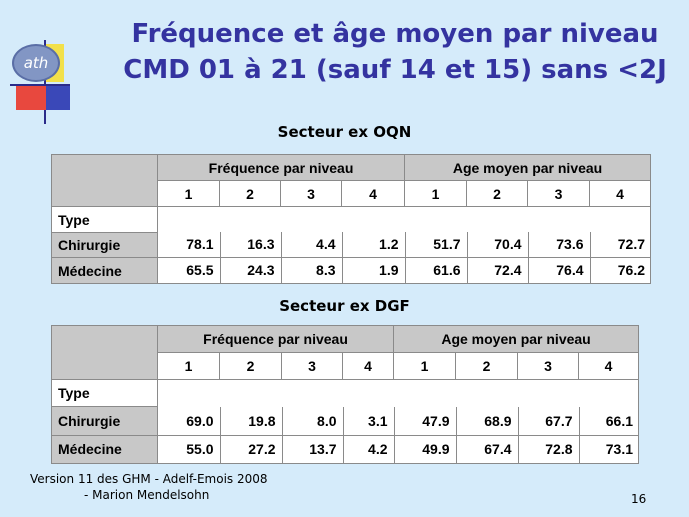 This screenshot has height=517, width=689. I want to click on table-cell: 69.0, so click(189, 421).